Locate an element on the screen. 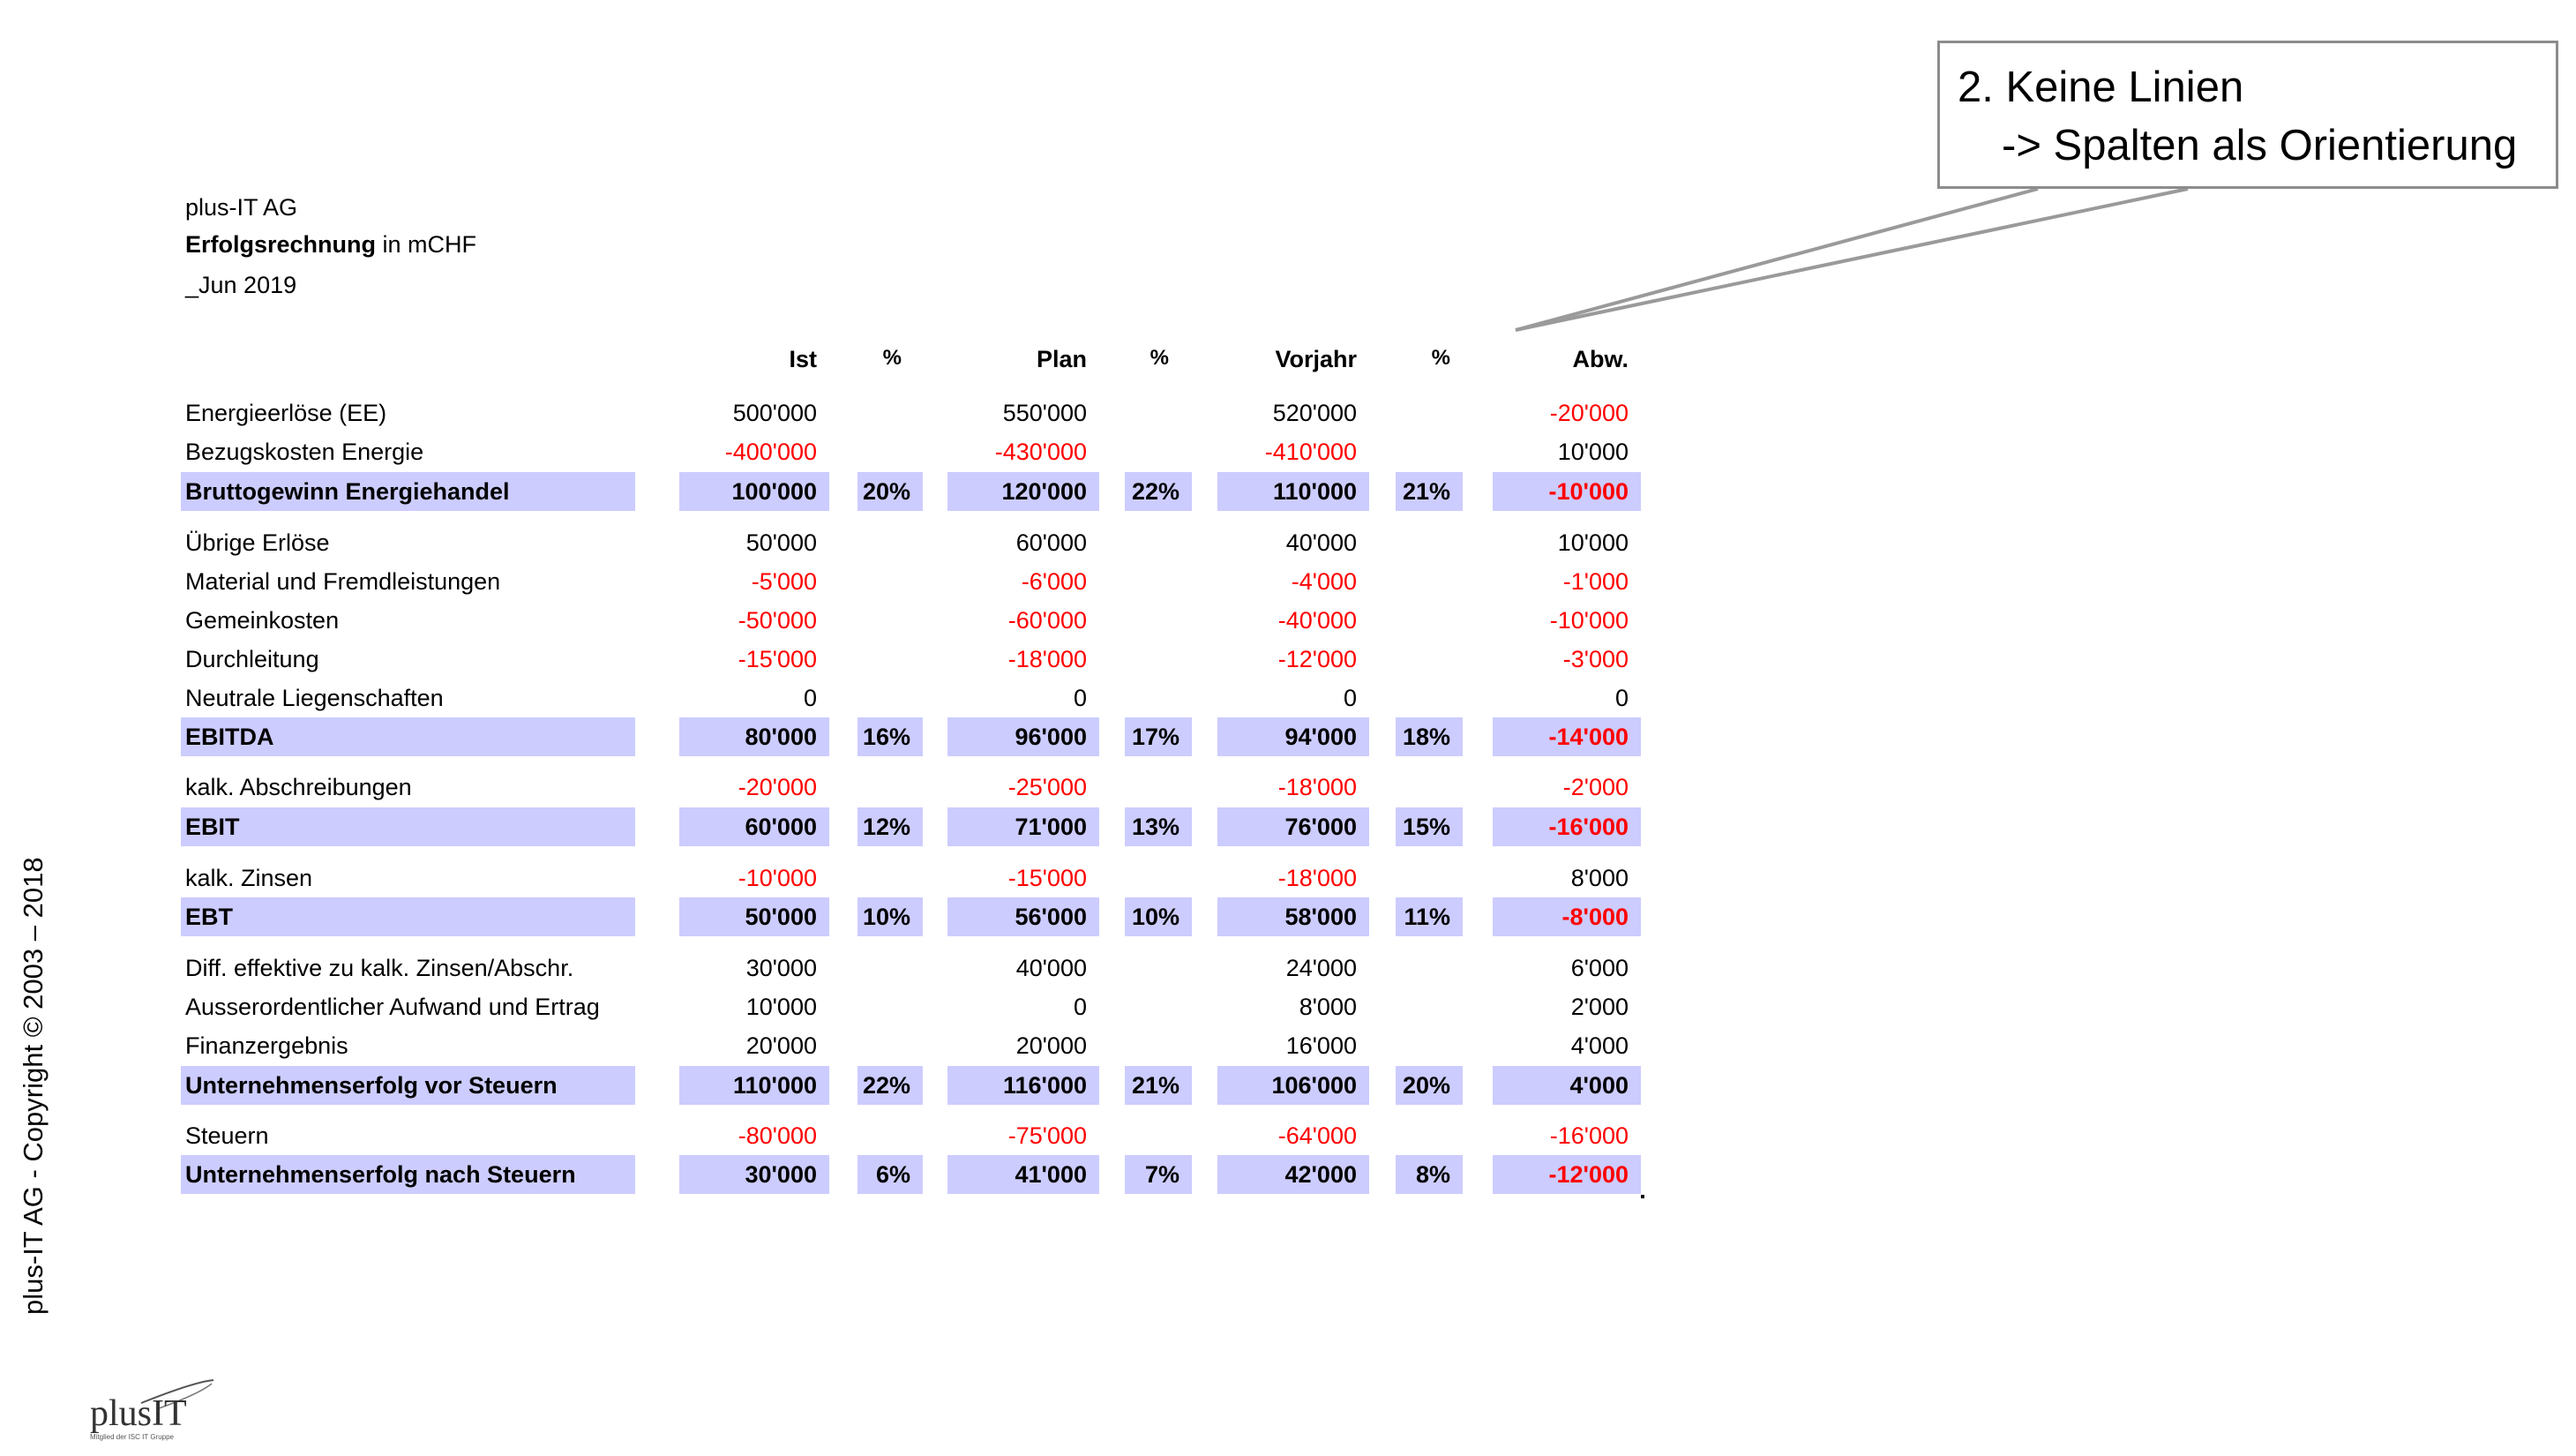 This screenshot has height=1456, width=2576. abweichung-value: -1'000 is located at coordinates (1596, 581).